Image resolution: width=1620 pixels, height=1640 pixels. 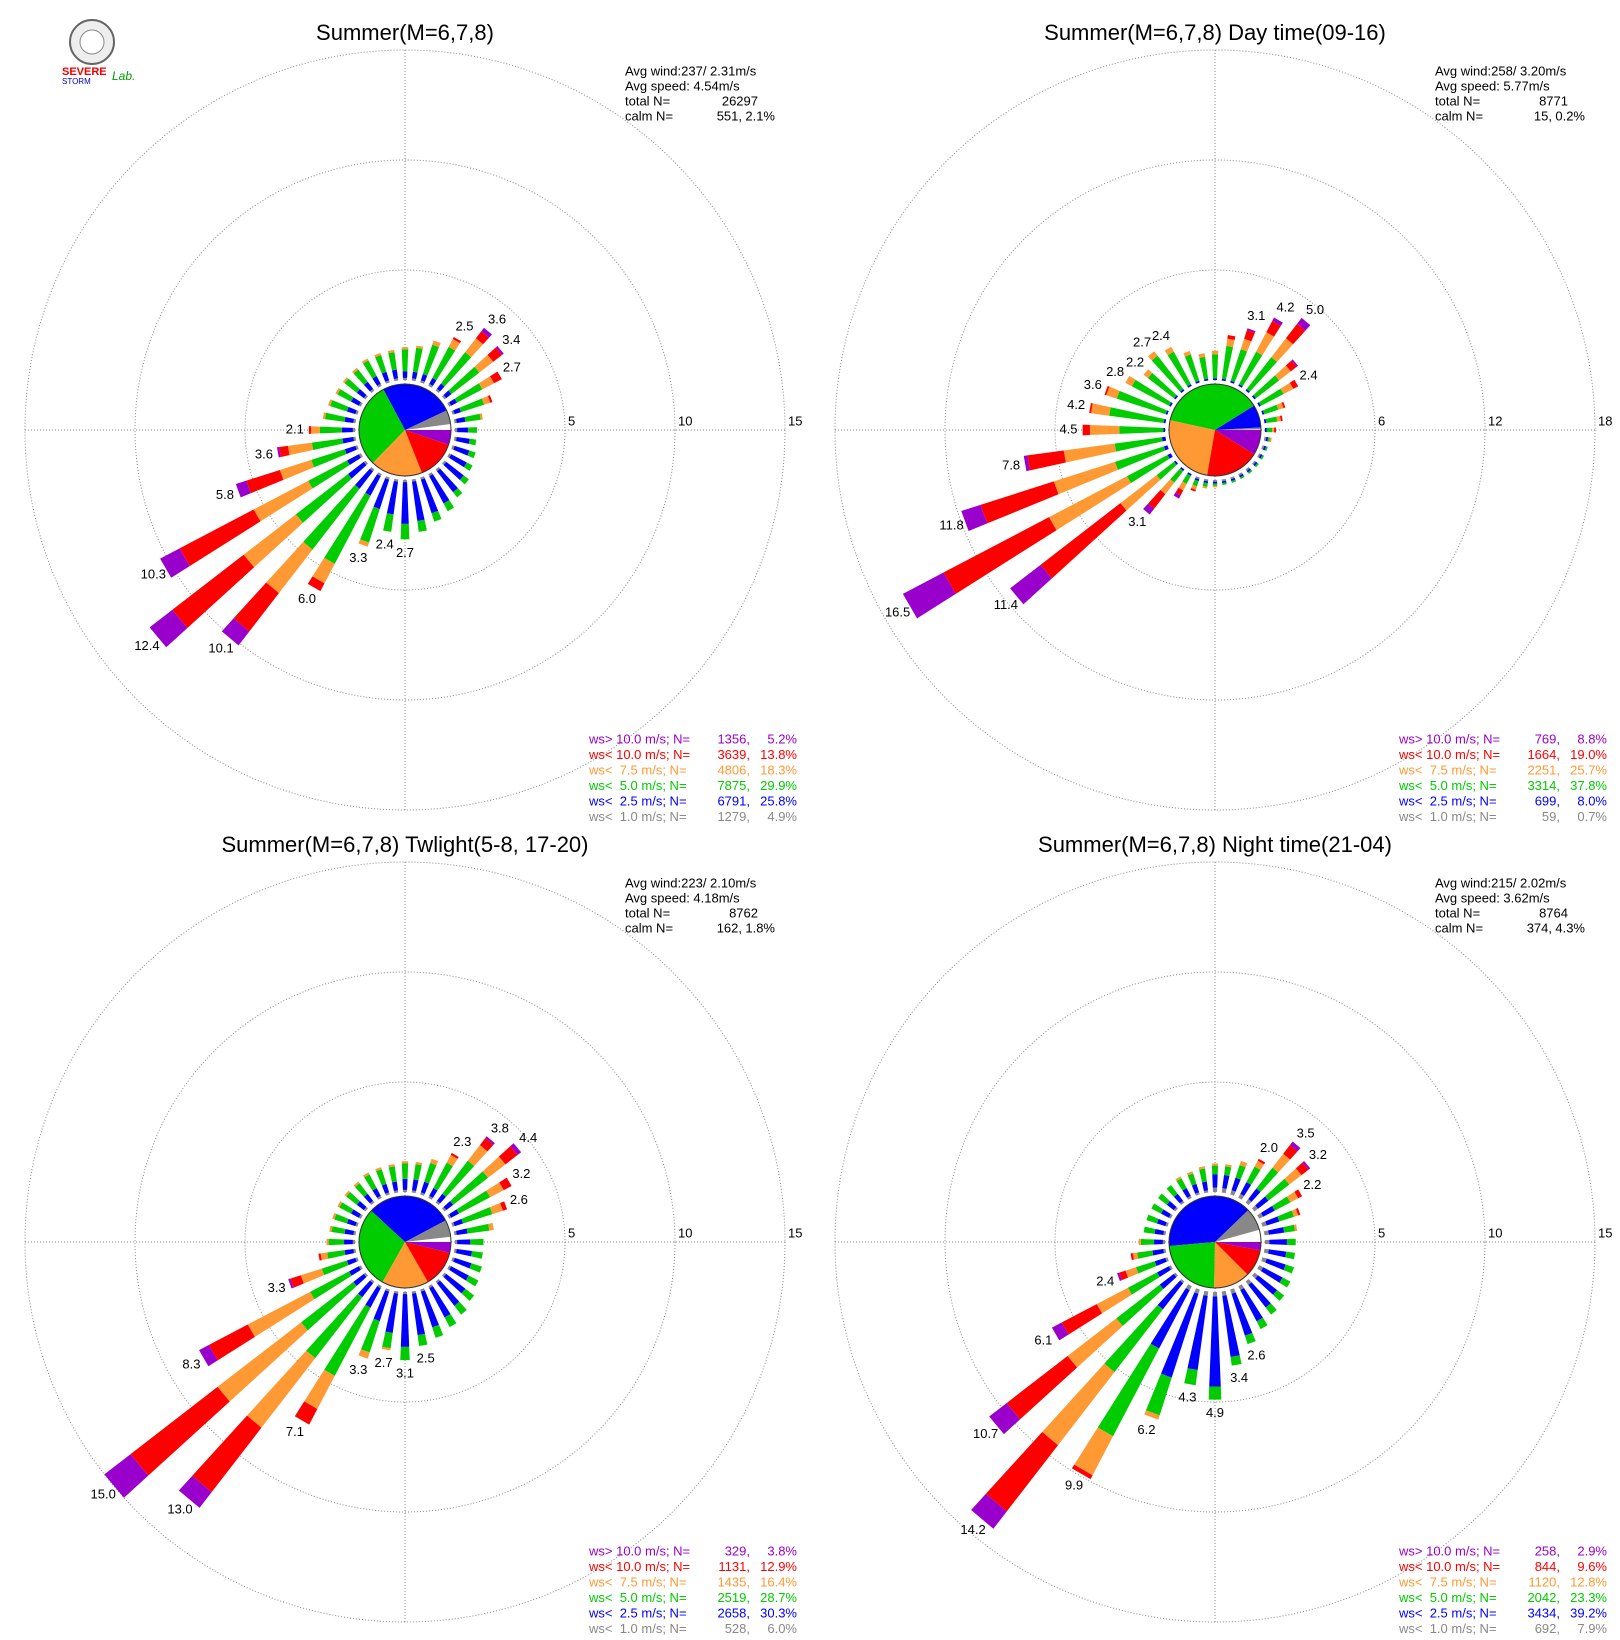 I want to click on chart-title: Summer(M=6,7,8) Day time(09-16), so click(x=1215, y=32).